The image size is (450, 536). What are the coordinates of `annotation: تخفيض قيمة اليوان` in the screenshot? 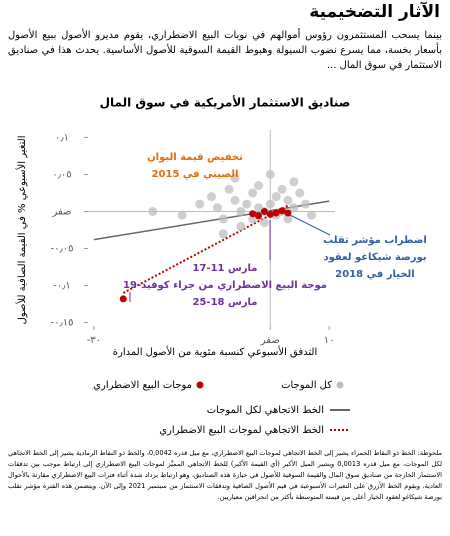 It's located at (195, 157).